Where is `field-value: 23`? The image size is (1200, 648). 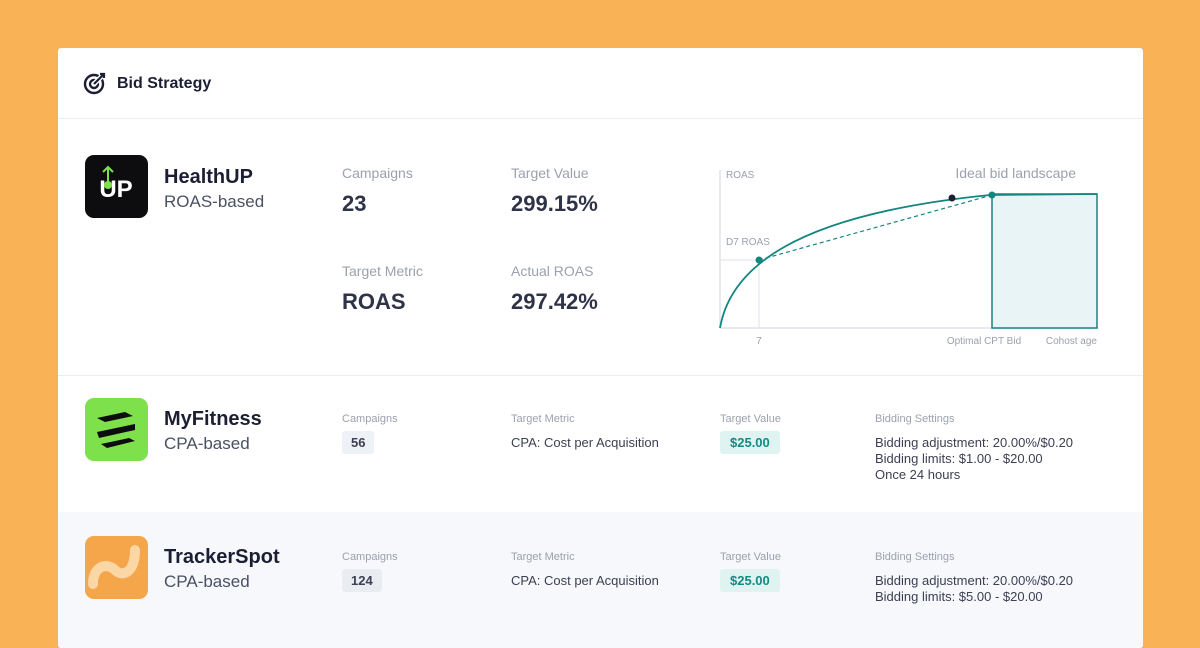 field-value: 23 is located at coordinates (354, 203).